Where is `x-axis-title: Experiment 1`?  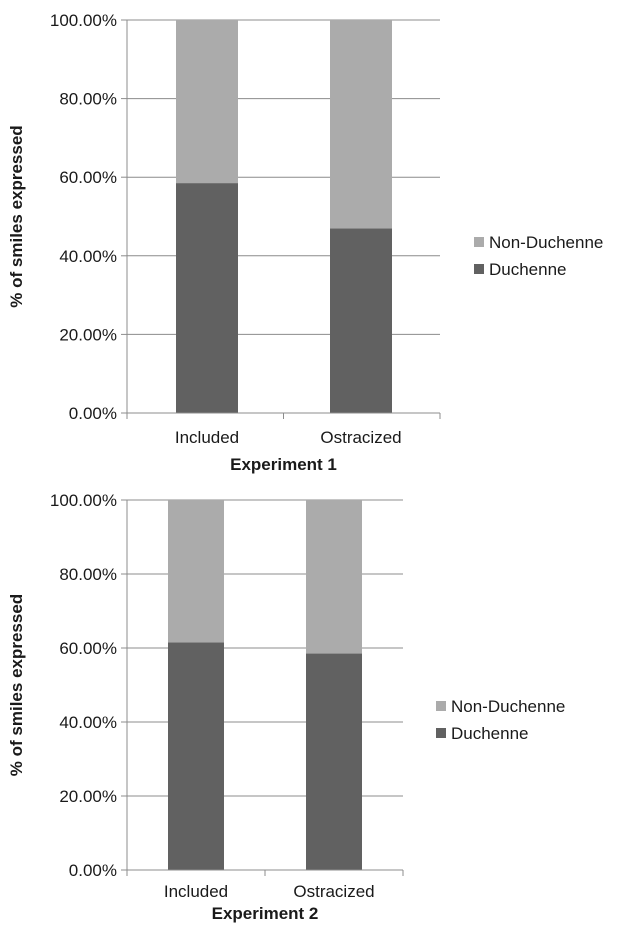
x-axis-title: Experiment 1 is located at coordinates (283, 464).